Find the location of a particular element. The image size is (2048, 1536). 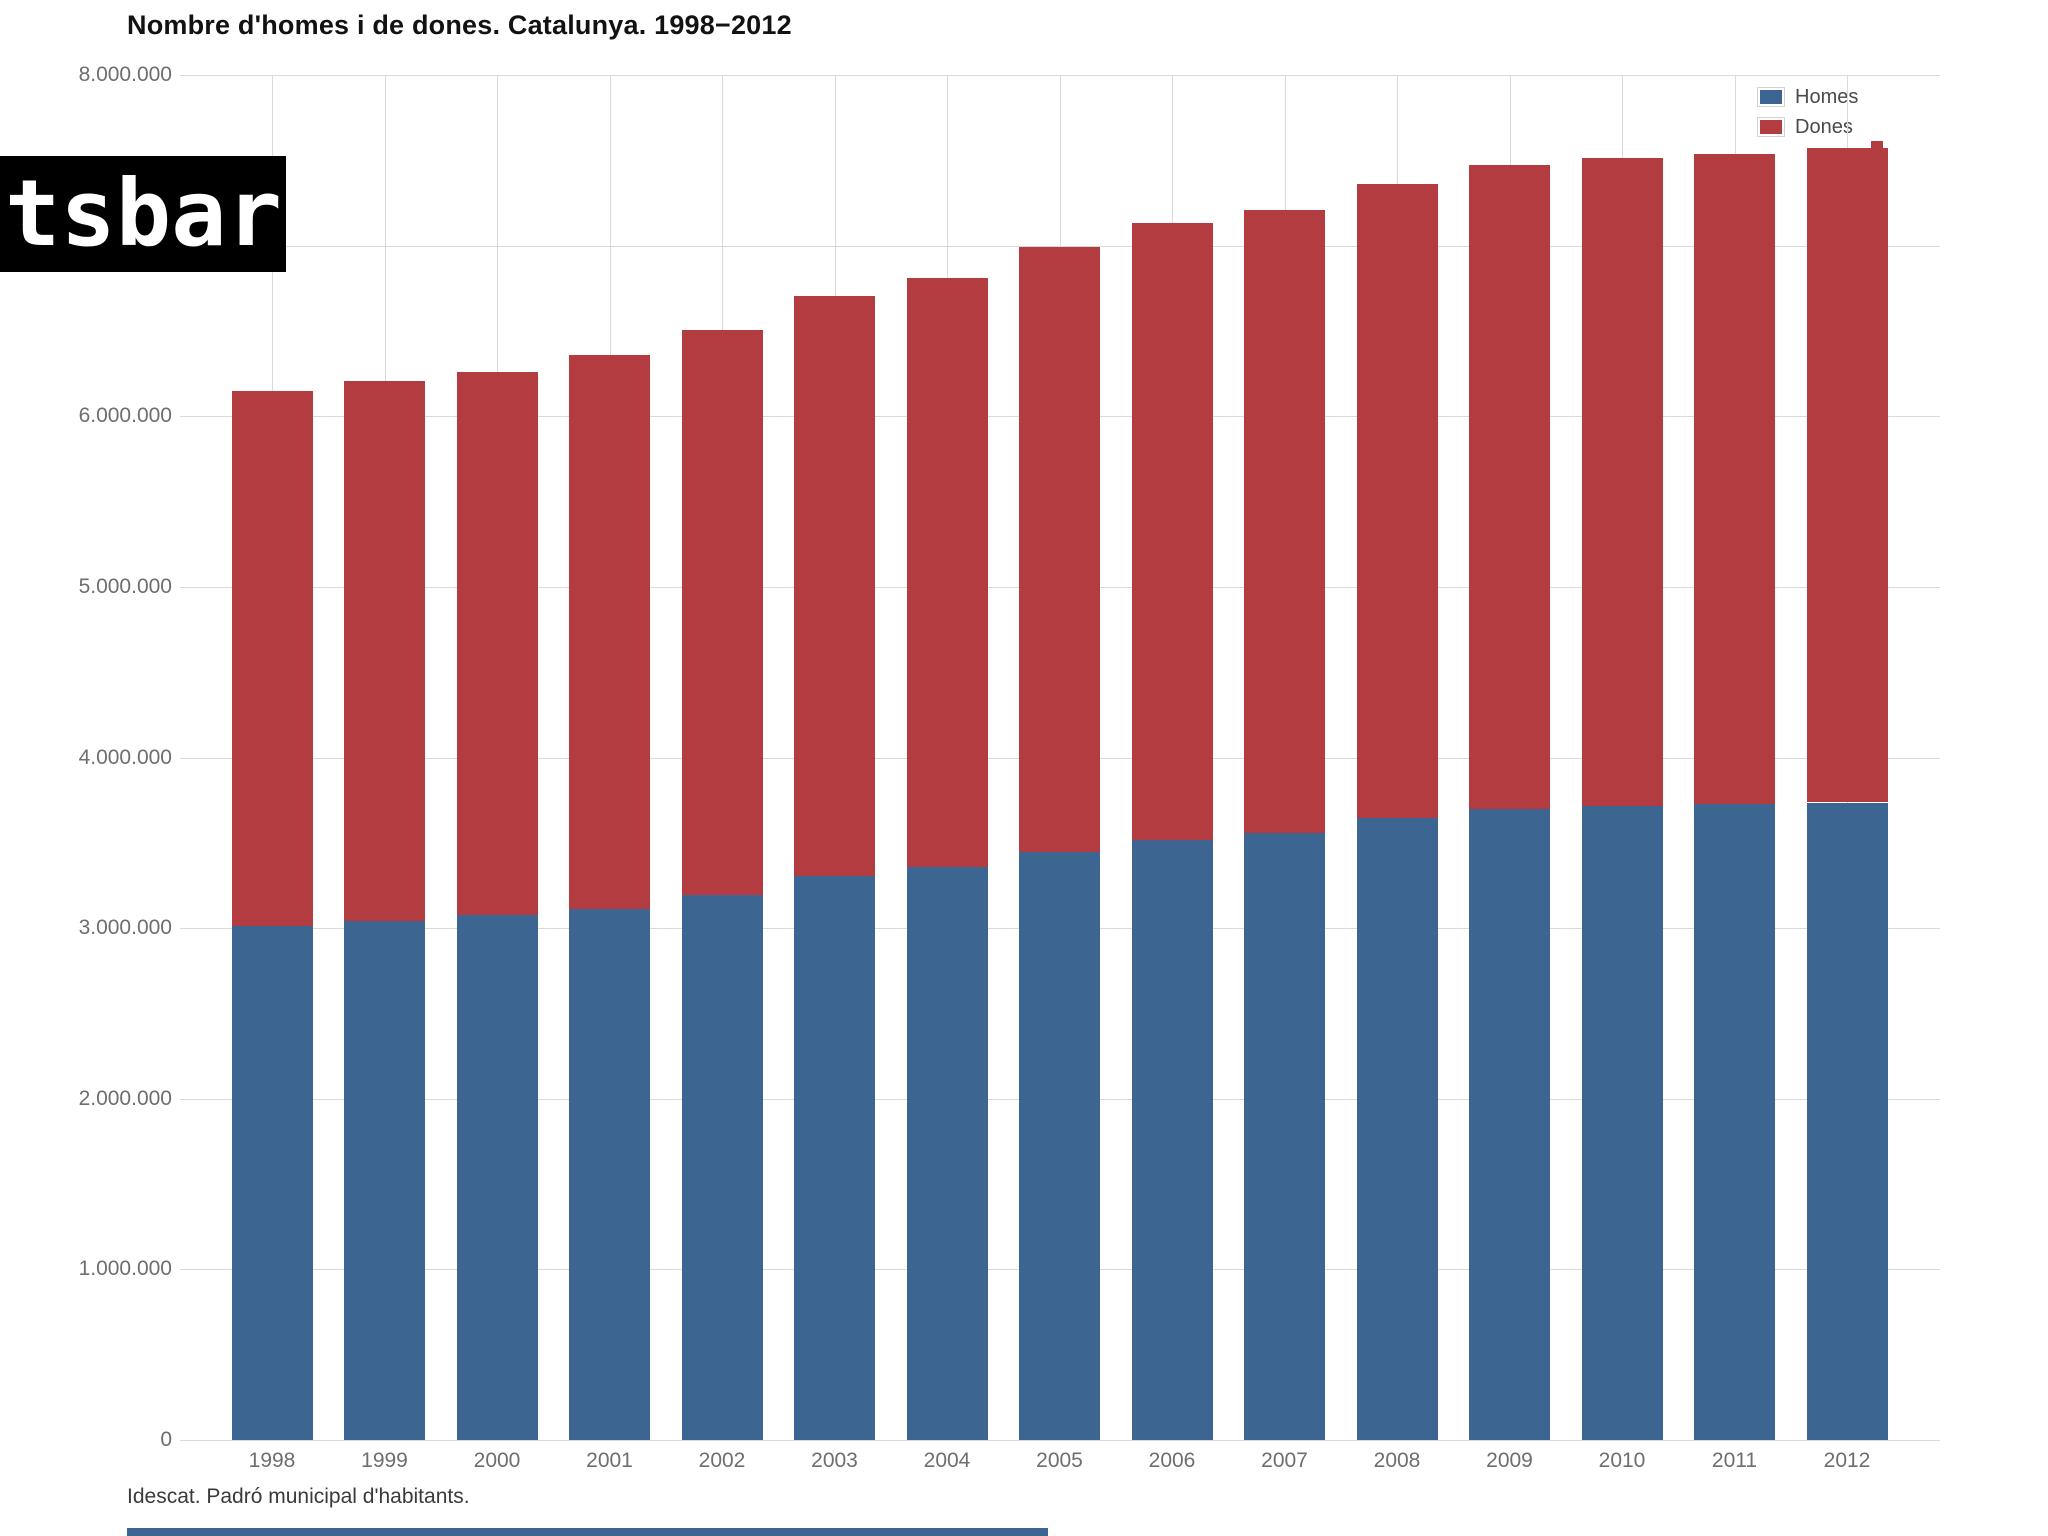

y-axis-tick-label: 3.000.000 is located at coordinates (125, 928).